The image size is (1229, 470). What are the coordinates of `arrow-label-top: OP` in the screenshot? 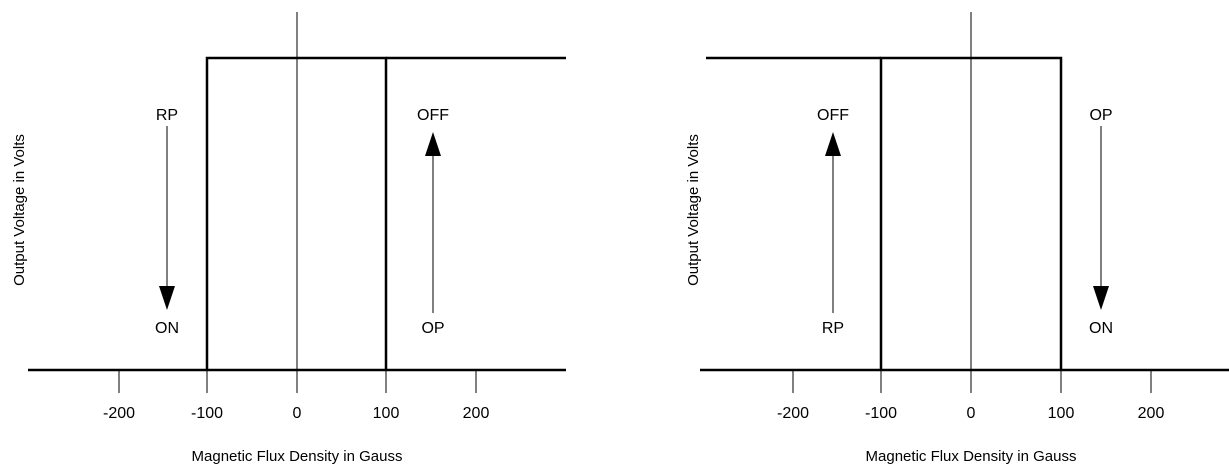 It's located at (1100, 115).